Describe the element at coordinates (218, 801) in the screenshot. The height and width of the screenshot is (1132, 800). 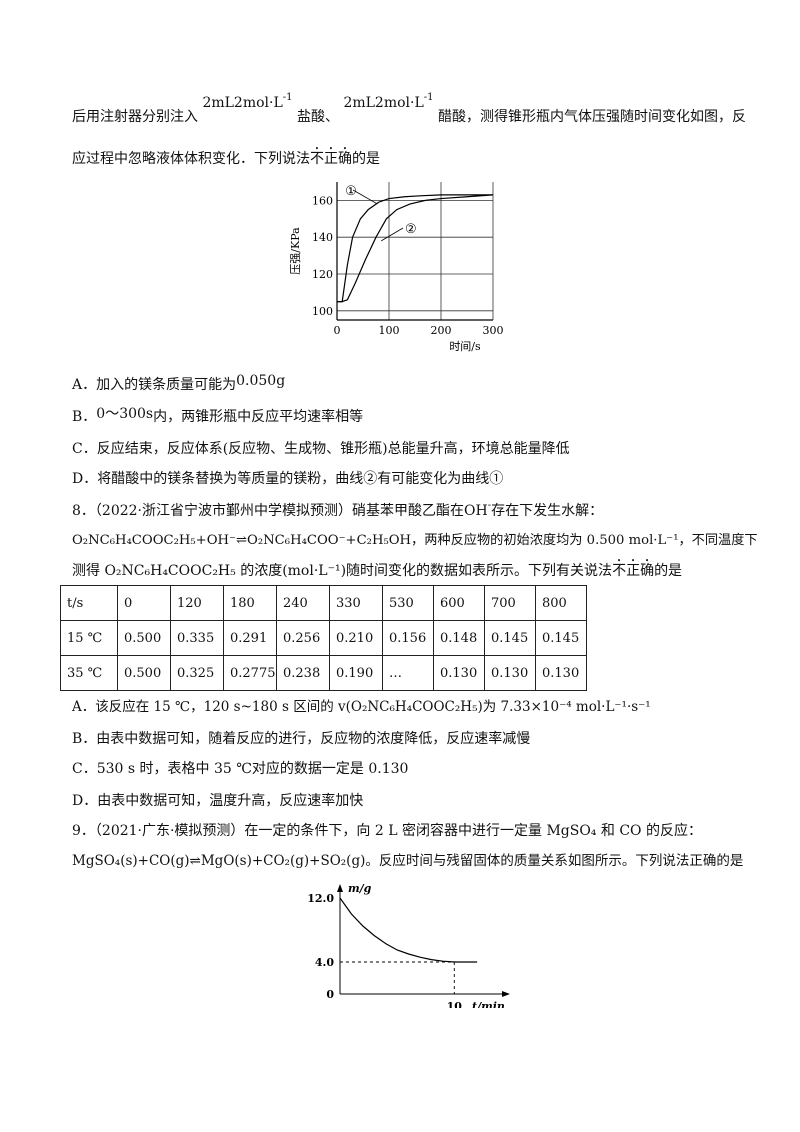
I see `q8-option-d: D．由表中数据可知，温度升高，反应速率加快` at that location.